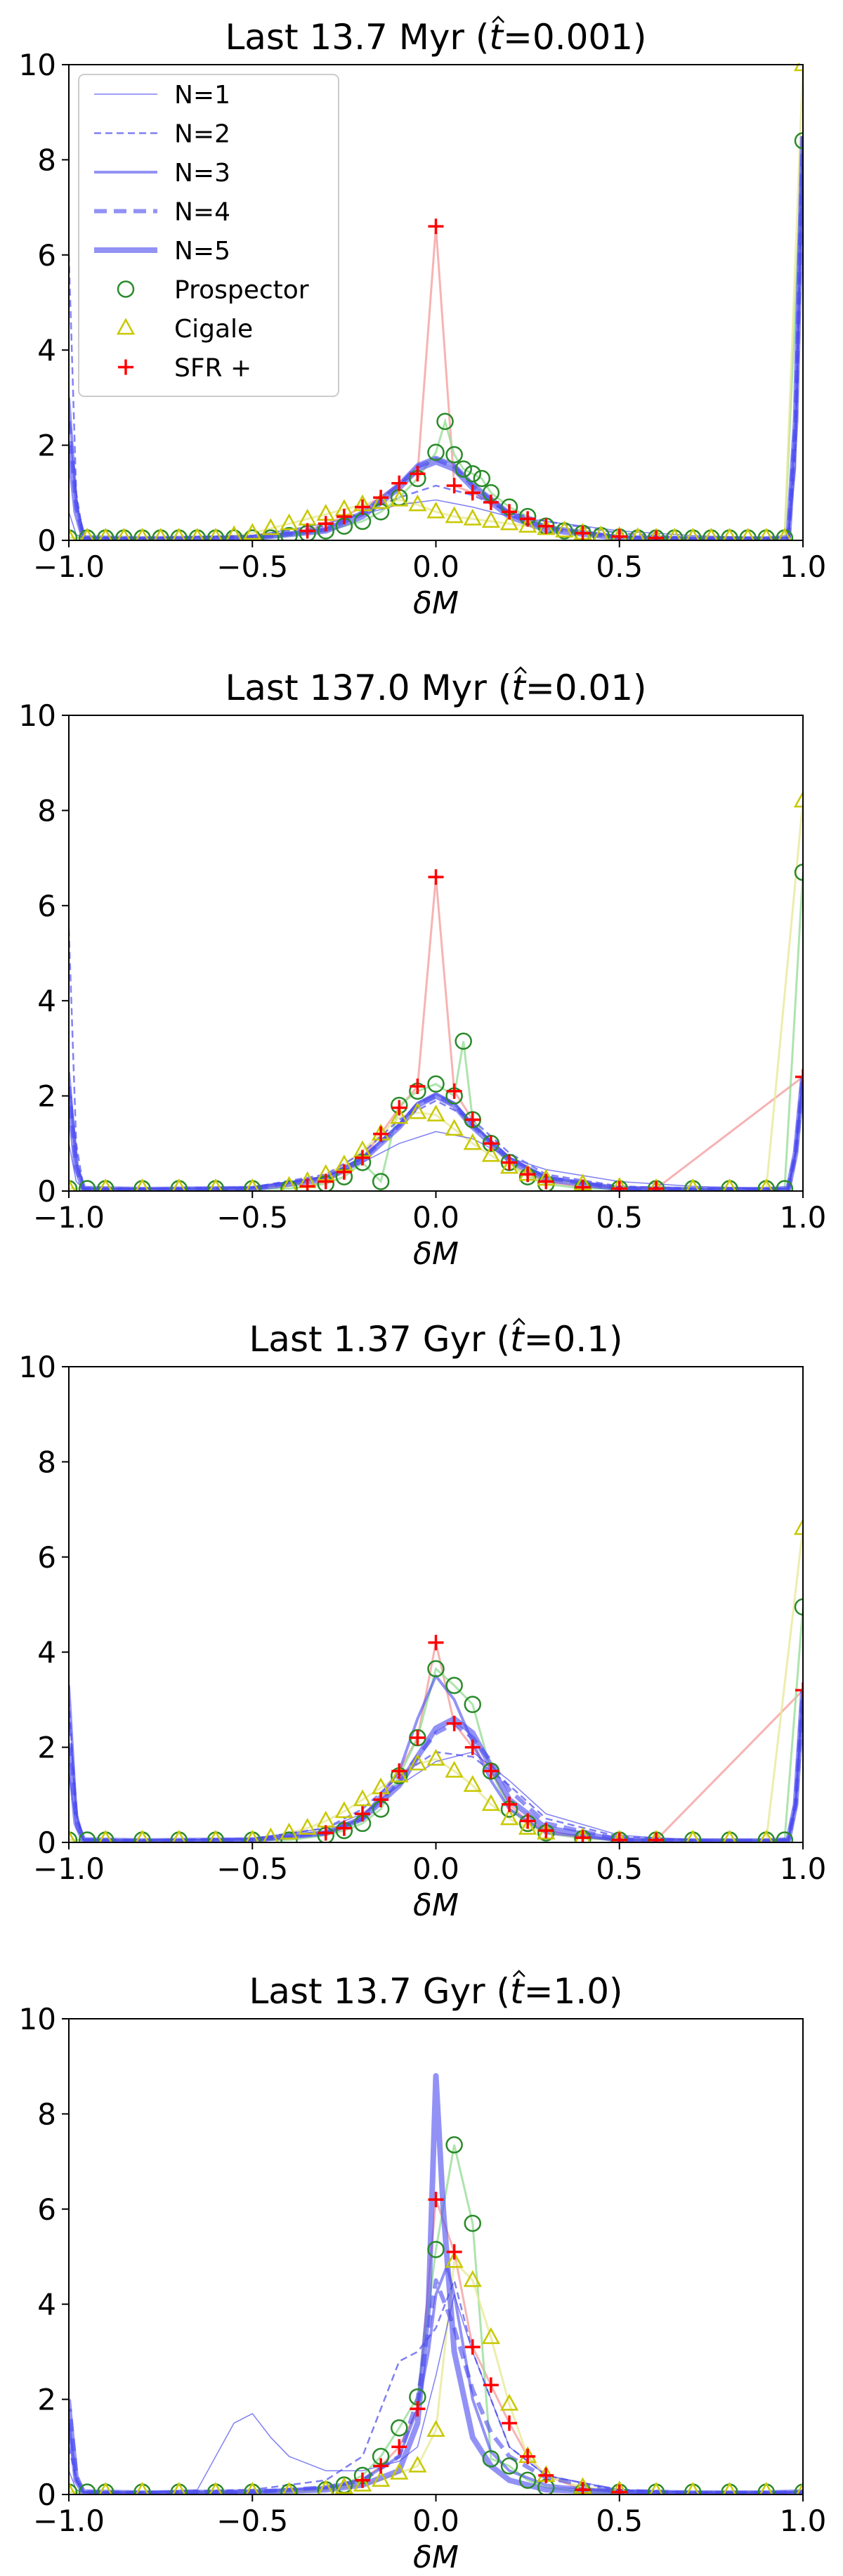 The width and height of the screenshot is (843, 2576). Describe the element at coordinates (518, 1321) in the screenshot. I see `hat-accent` at that location.